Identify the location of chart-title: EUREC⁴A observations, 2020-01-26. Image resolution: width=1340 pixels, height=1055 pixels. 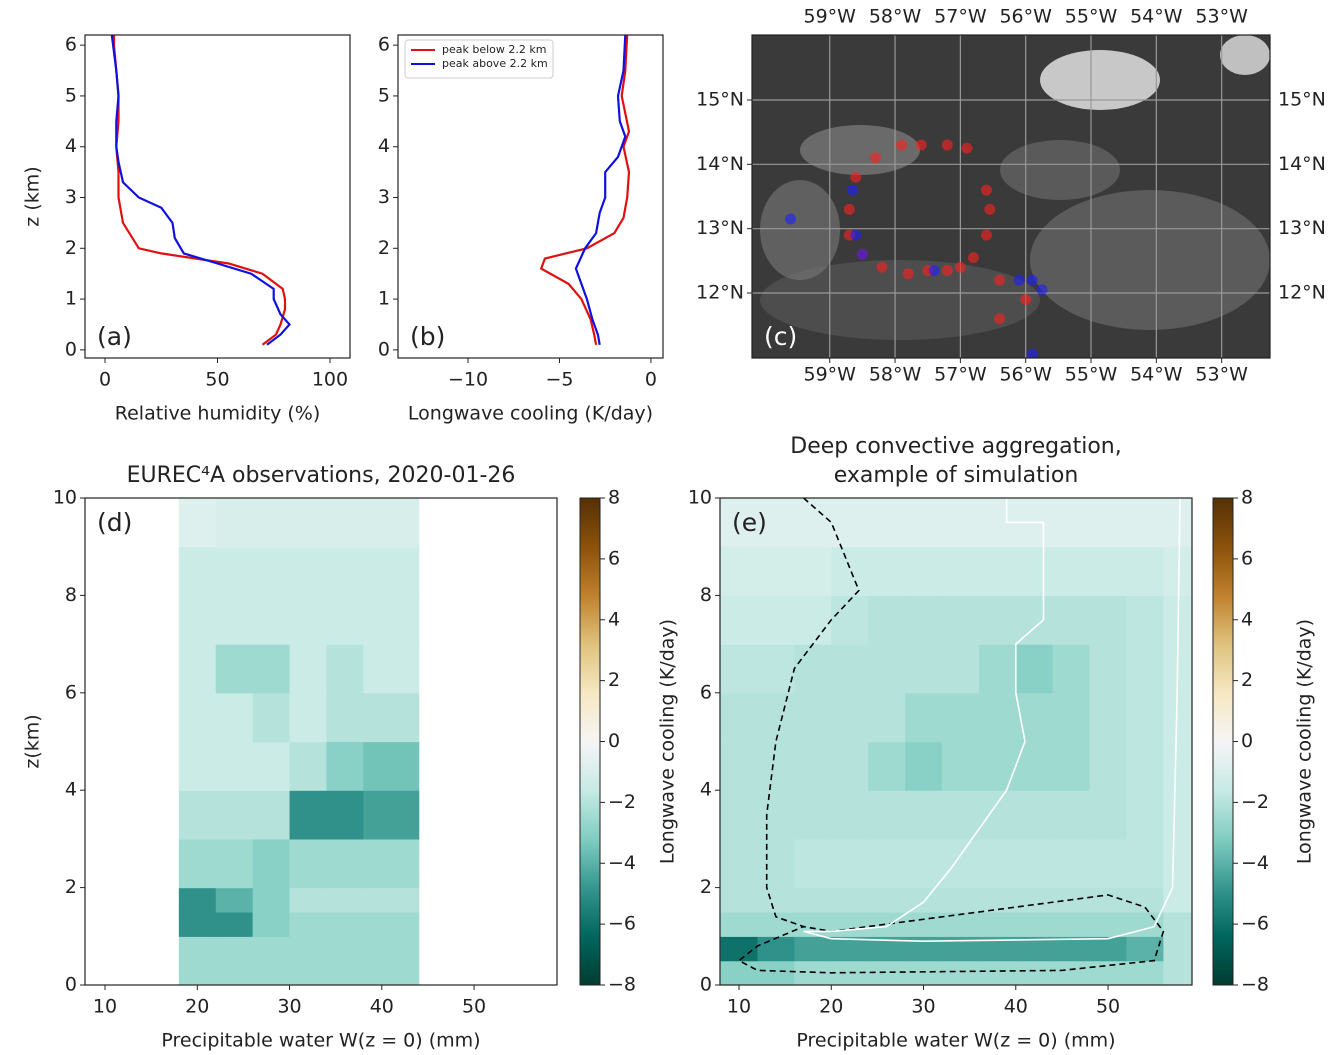
(321, 475).